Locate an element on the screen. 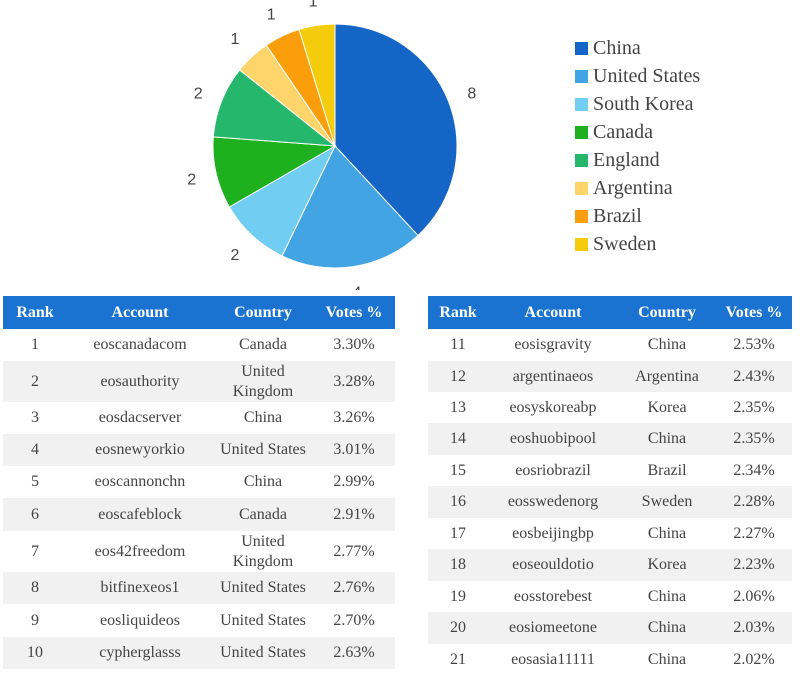 The image size is (802, 684). table-row: 18 eoseouldotio Korea 2.23% is located at coordinates (610, 565).